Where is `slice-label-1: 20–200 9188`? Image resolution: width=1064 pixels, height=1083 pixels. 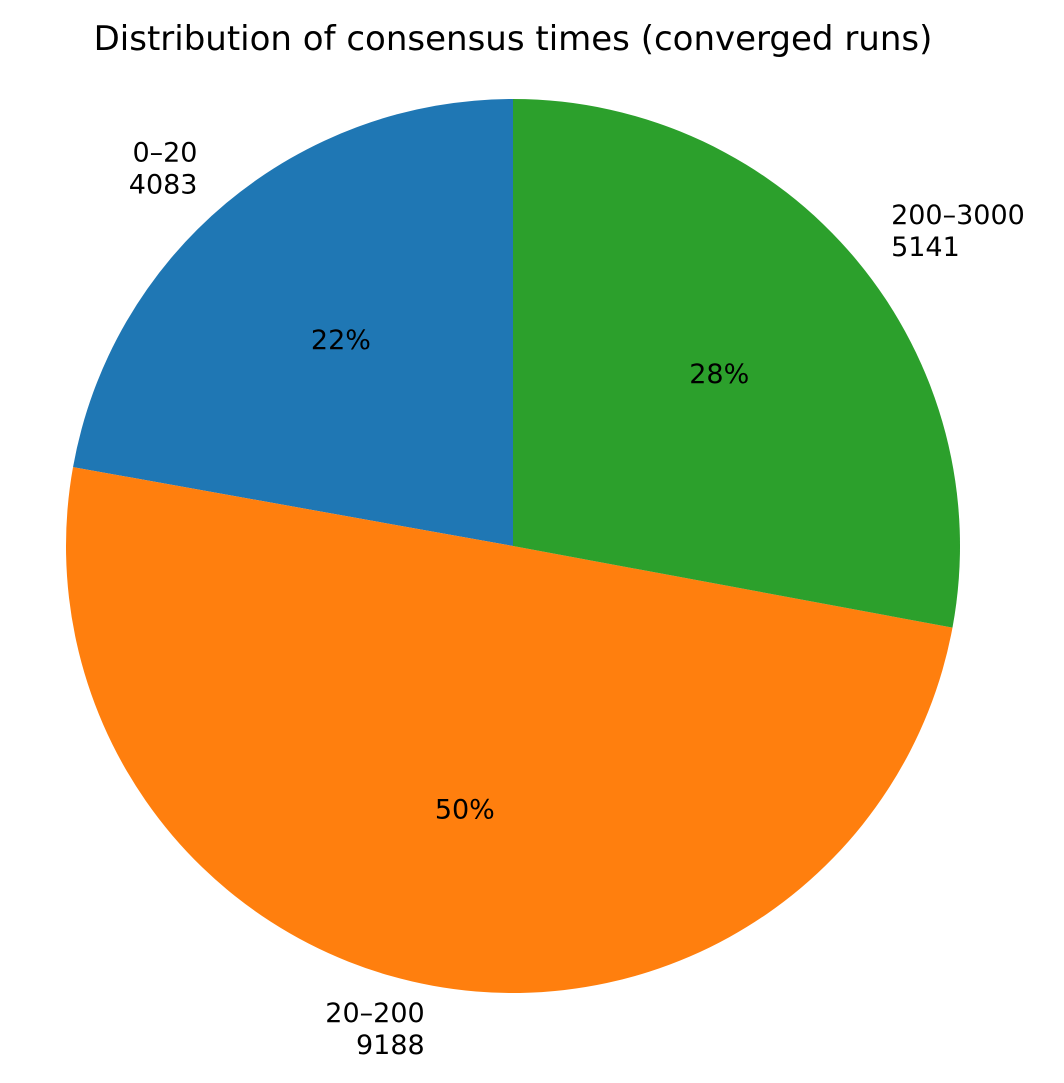
slice-label-1: 20–200 9188 is located at coordinates (374, 1029).